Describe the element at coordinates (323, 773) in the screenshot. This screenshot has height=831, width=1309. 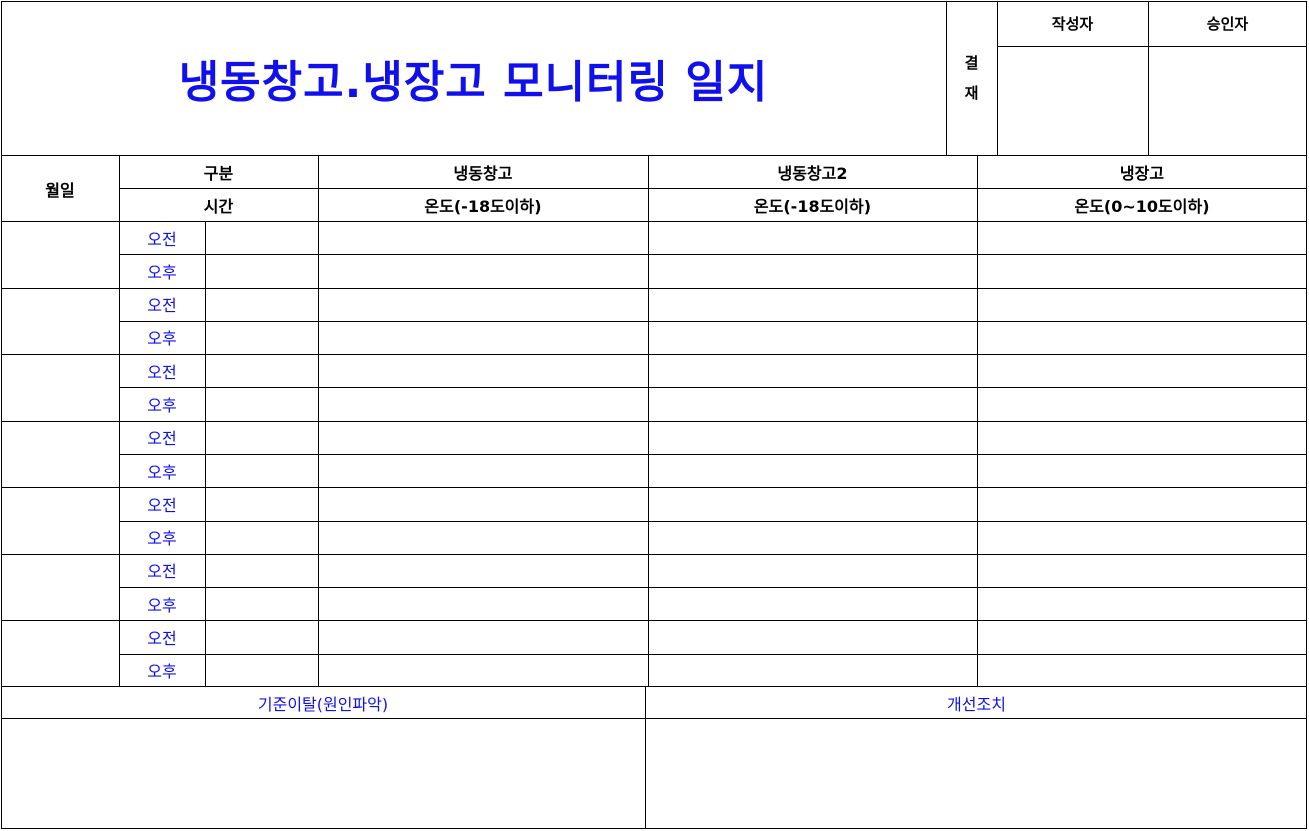
I see `deviation-field` at that location.